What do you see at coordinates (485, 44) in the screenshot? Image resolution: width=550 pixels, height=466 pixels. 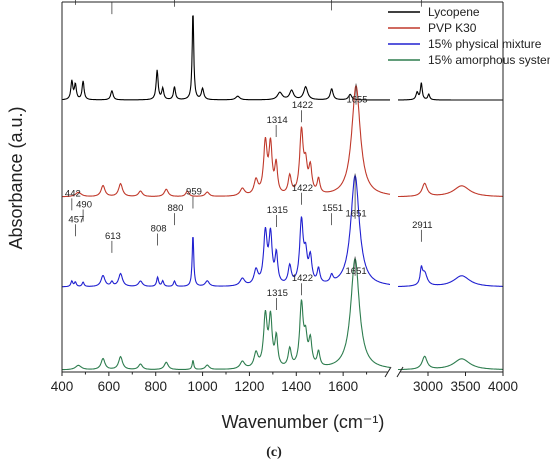 I see `legend-label: 15% physical mixture` at bounding box center [485, 44].